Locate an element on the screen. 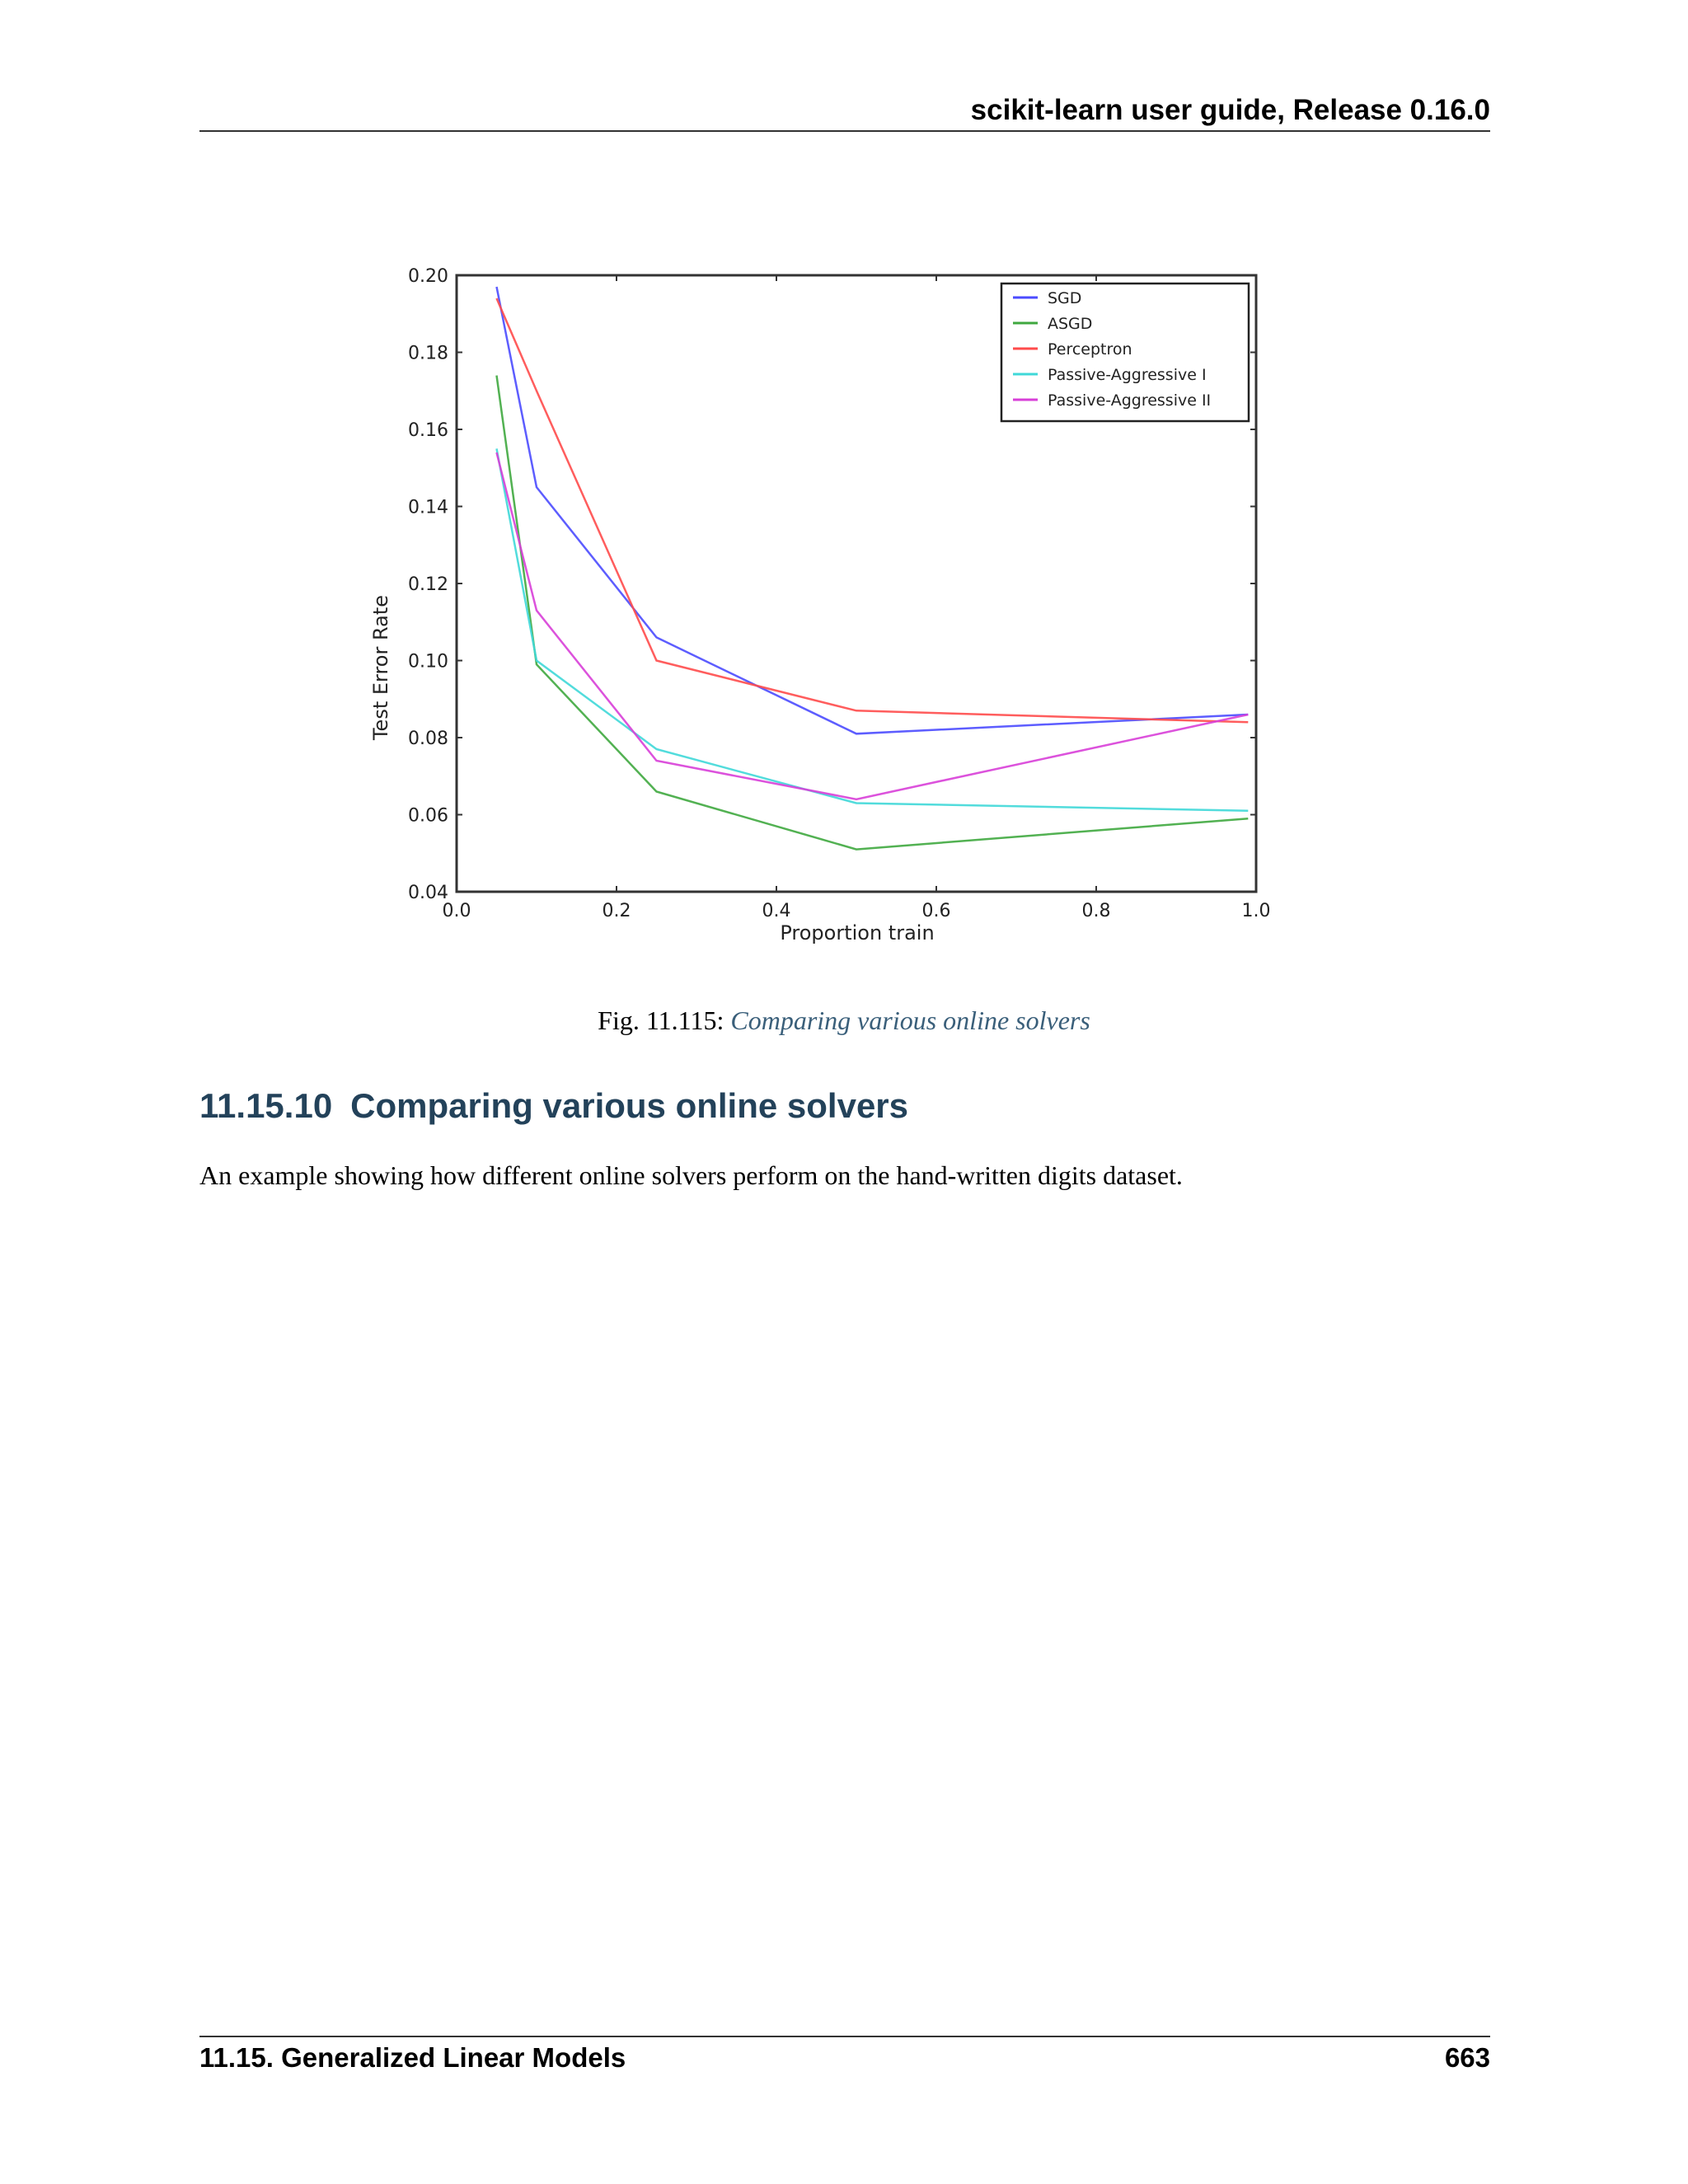  section-number: 11.15.10 is located at coordinates (266, 1105).